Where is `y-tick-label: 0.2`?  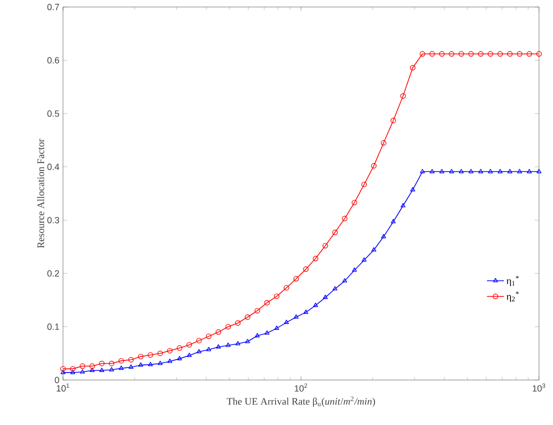 y-tick-label: 0.2 is located at coordinates (53, 273).